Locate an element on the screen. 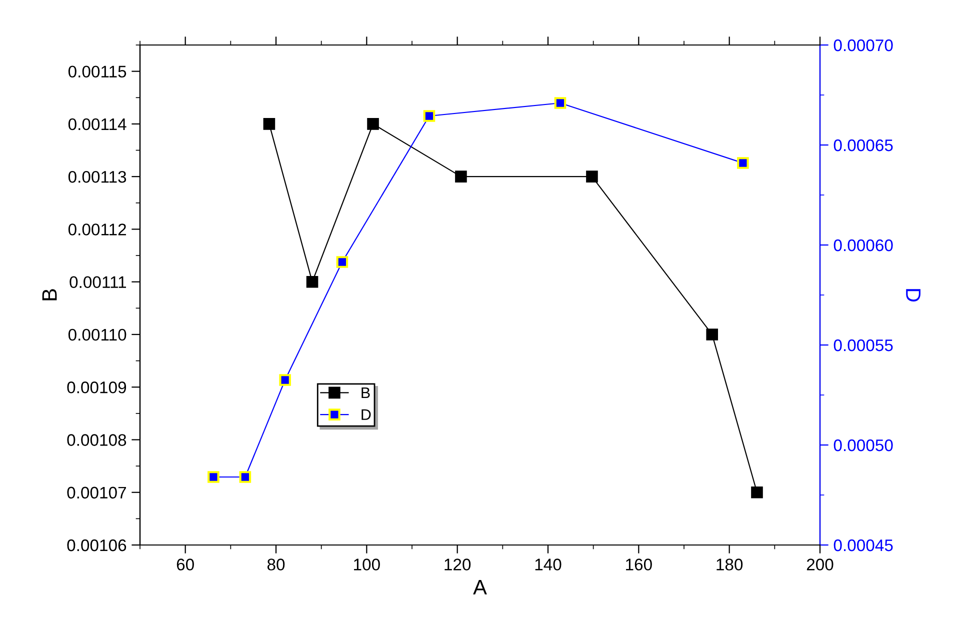  x-tick-label: 80 is located at coordinates (276, 564).